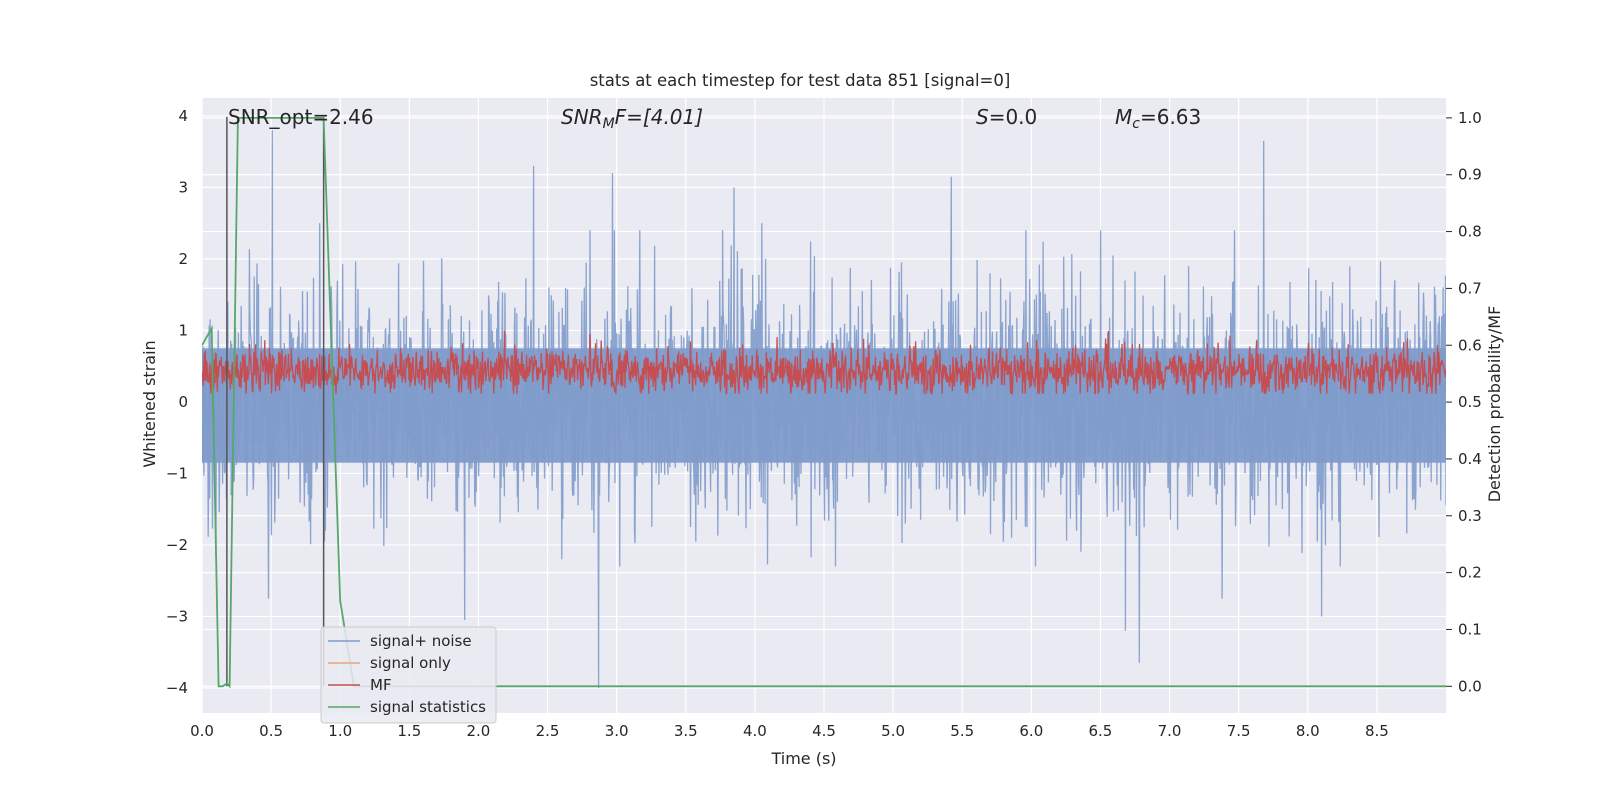 Image resolution: width=1600 pixels, height=800 pixels. What do you see at coordinates (428, 707) in the screenshot?
I see `legend-label-signal-statistics: signal statistics` at bounding box center [428, 707].